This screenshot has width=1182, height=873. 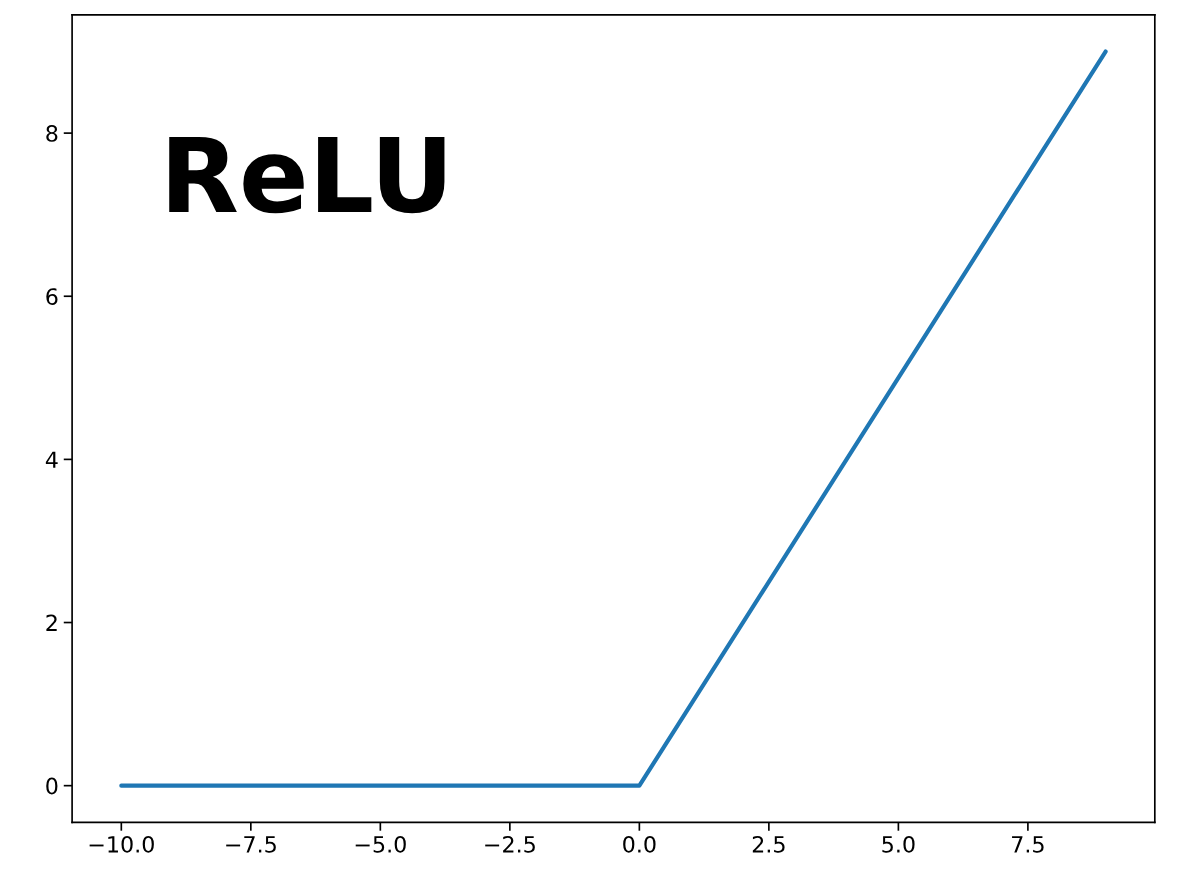 I want to click on x-tick-label: 5.0, so click(x=898, y=844).